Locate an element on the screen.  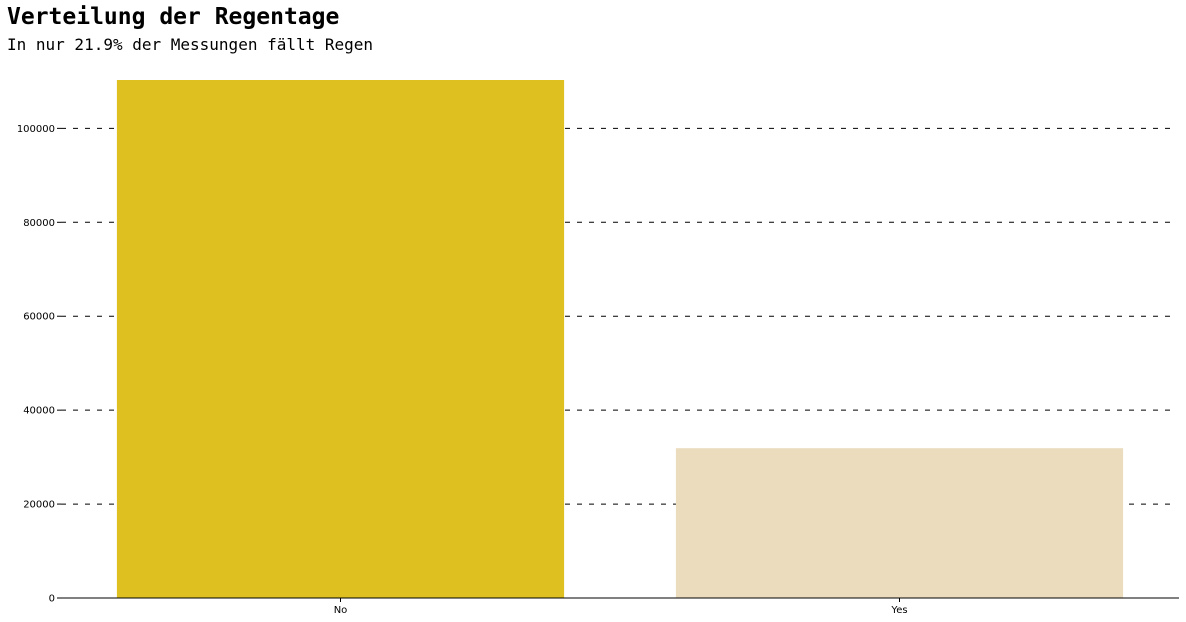
y-tick-label: 60000 is located at coordinates (39, 317).